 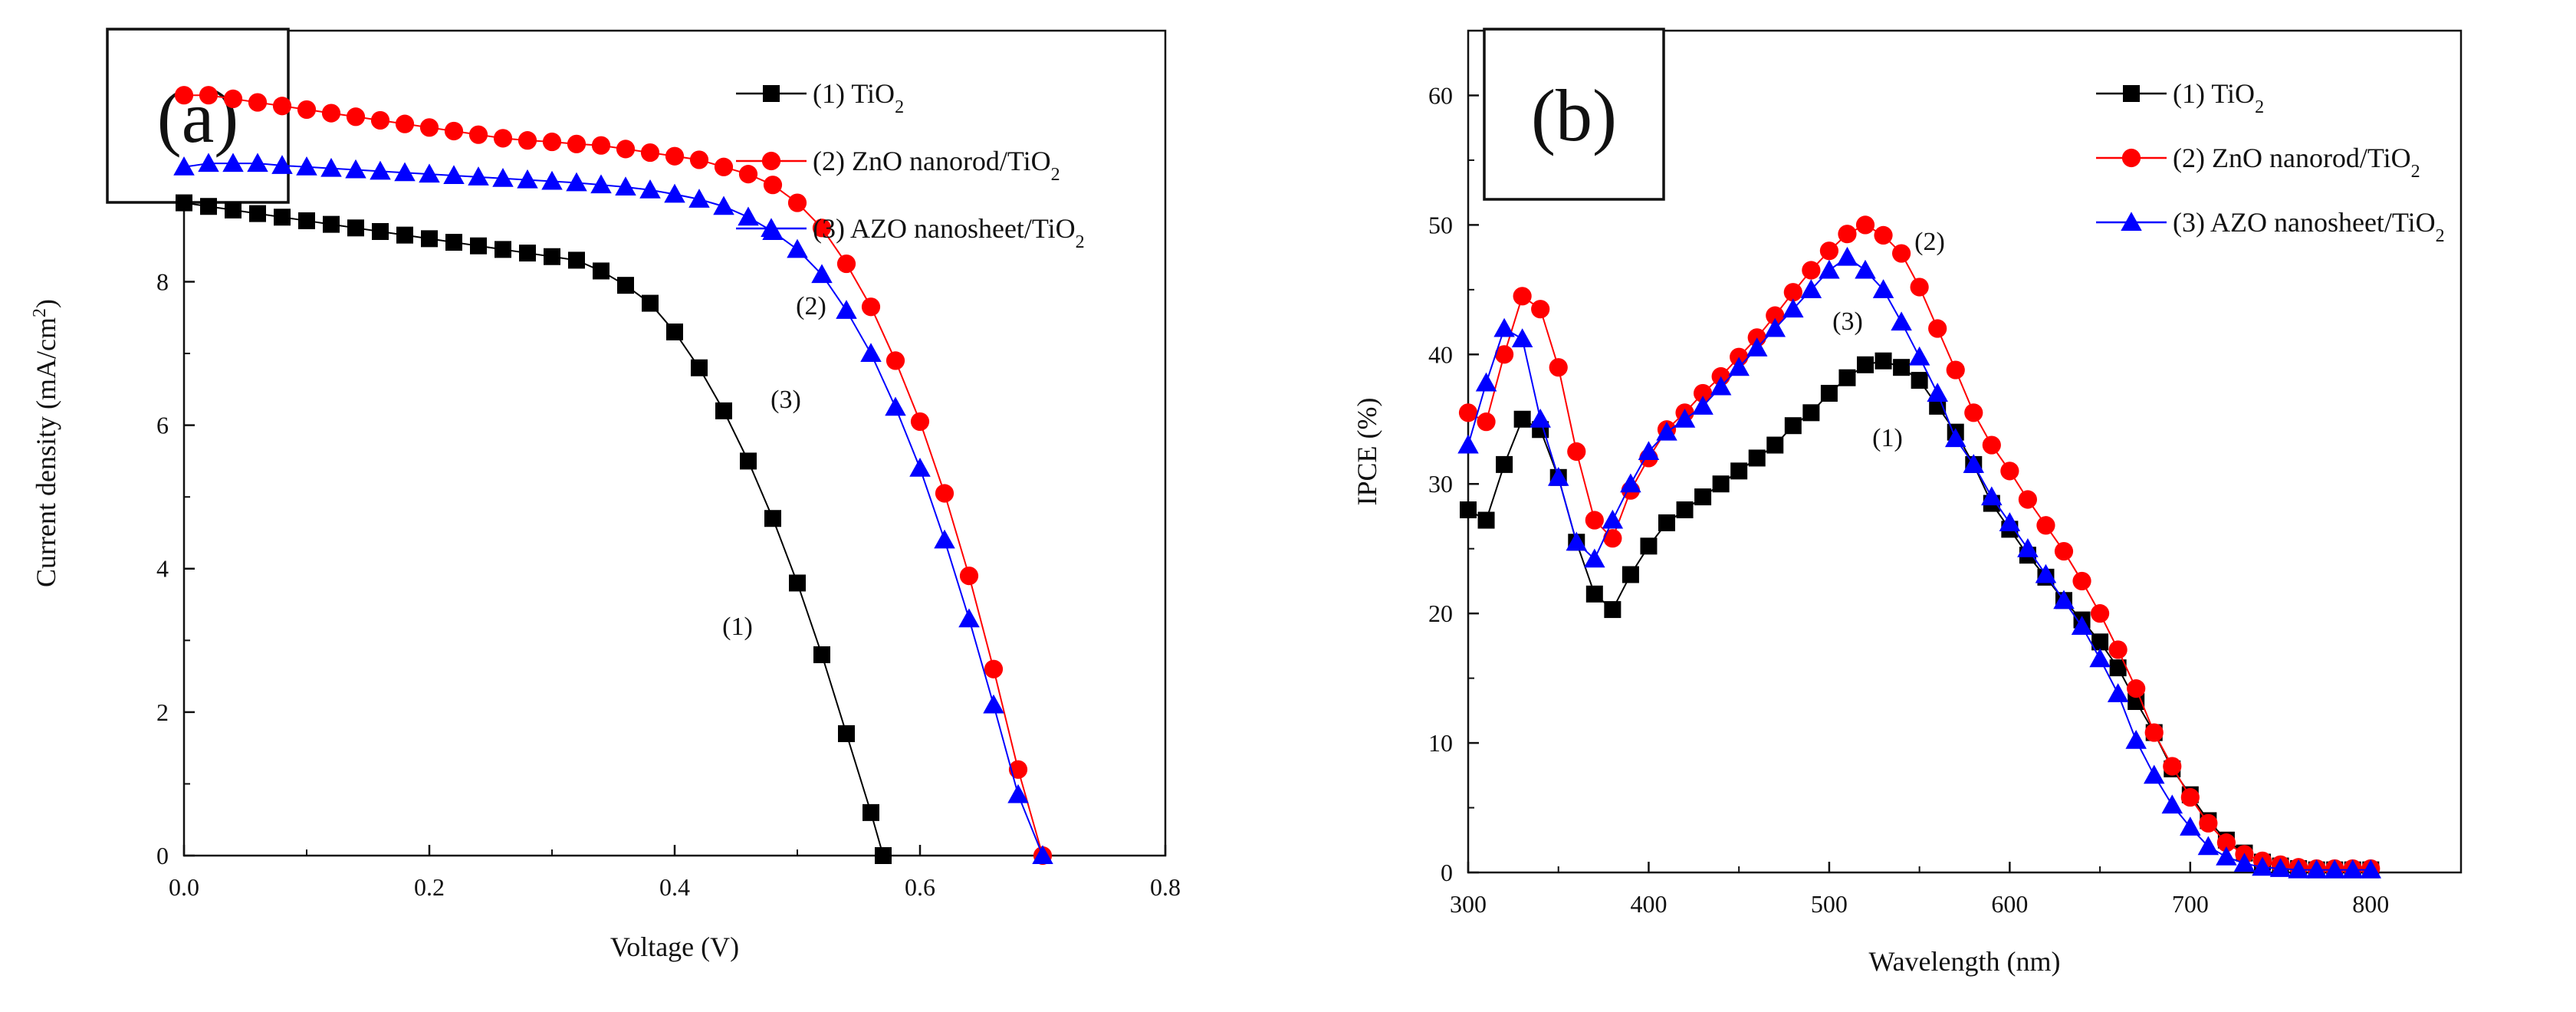 What do you see at coordinates (820, 98) in the screenshot?
I see `legend-item: (1) TiO2` at bounding box center [820, 98].